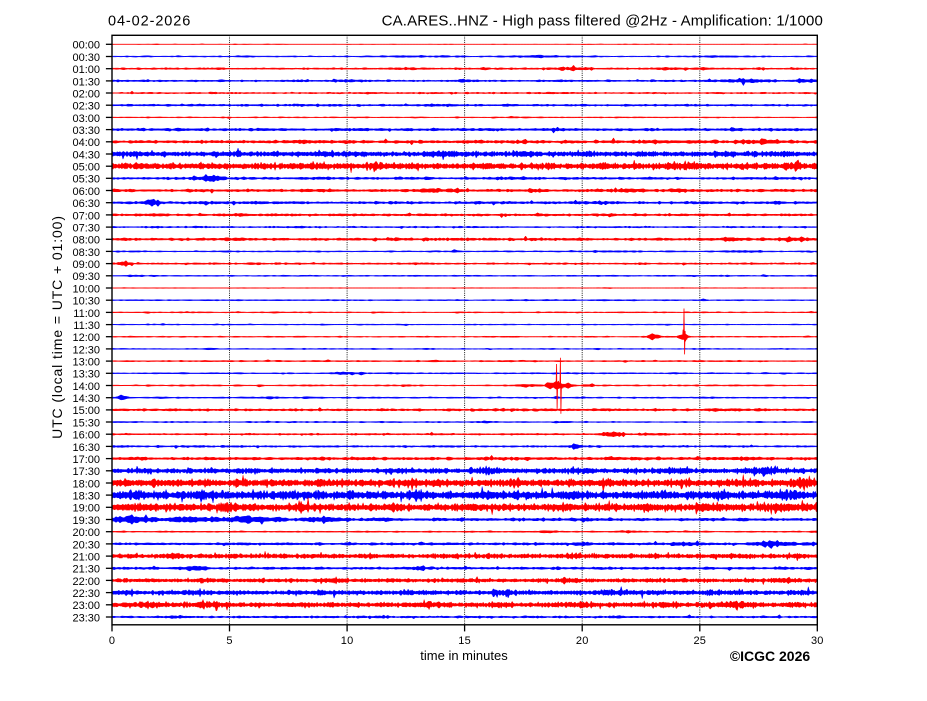 The height and width of the screenshot is (701, 927). Describe the element at coordinates (86, 387) in the screenshot. I see `svg-text: 14:00` at that location.